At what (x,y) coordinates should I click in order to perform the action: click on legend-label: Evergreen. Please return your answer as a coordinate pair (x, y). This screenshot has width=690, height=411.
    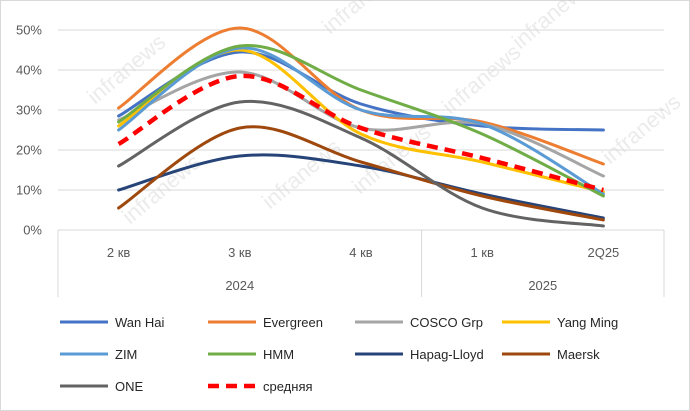
    Looking at the image, I should click on (293, 322).